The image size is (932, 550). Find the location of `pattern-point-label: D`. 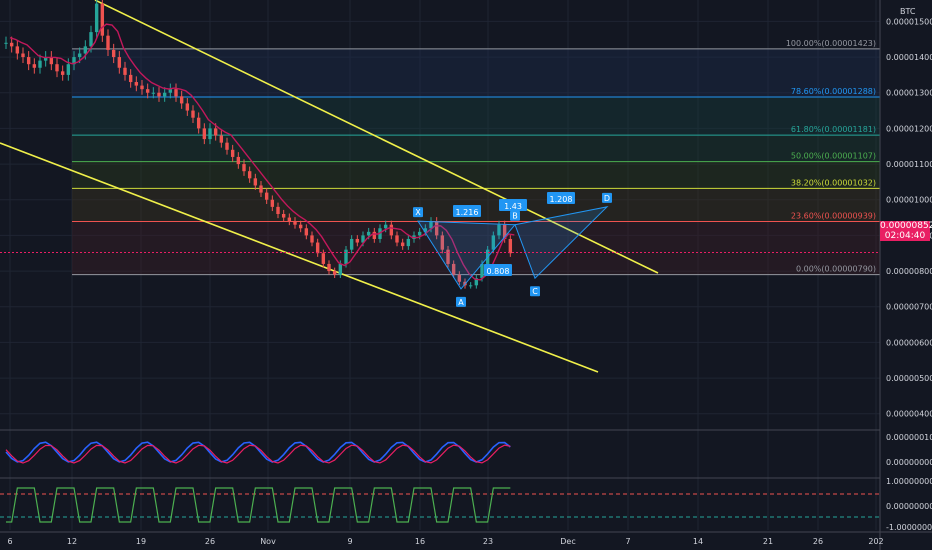

pattern-point-label: D is located at coordinates (607, 198).